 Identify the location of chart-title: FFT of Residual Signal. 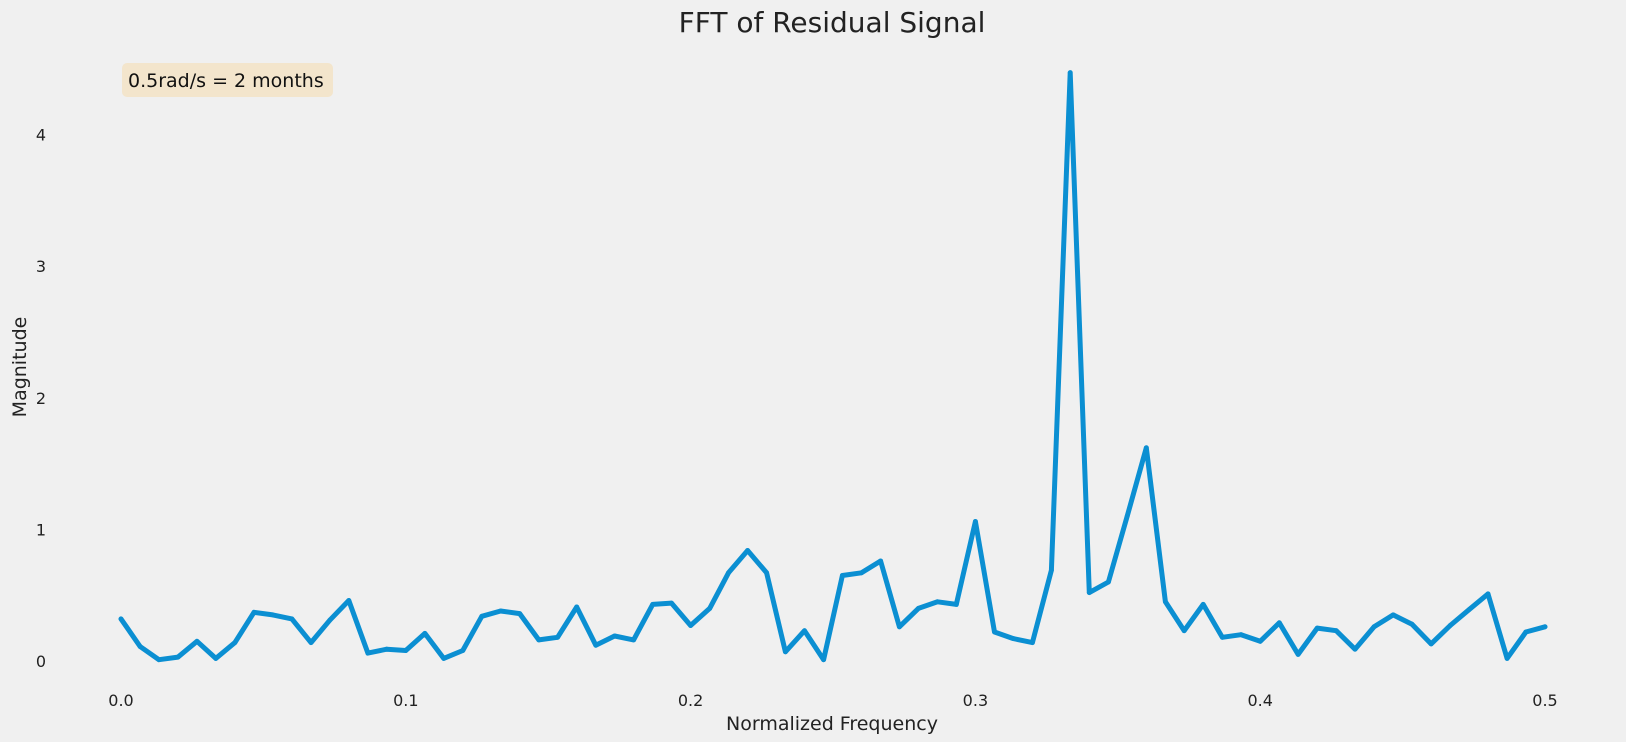
(832, 22).